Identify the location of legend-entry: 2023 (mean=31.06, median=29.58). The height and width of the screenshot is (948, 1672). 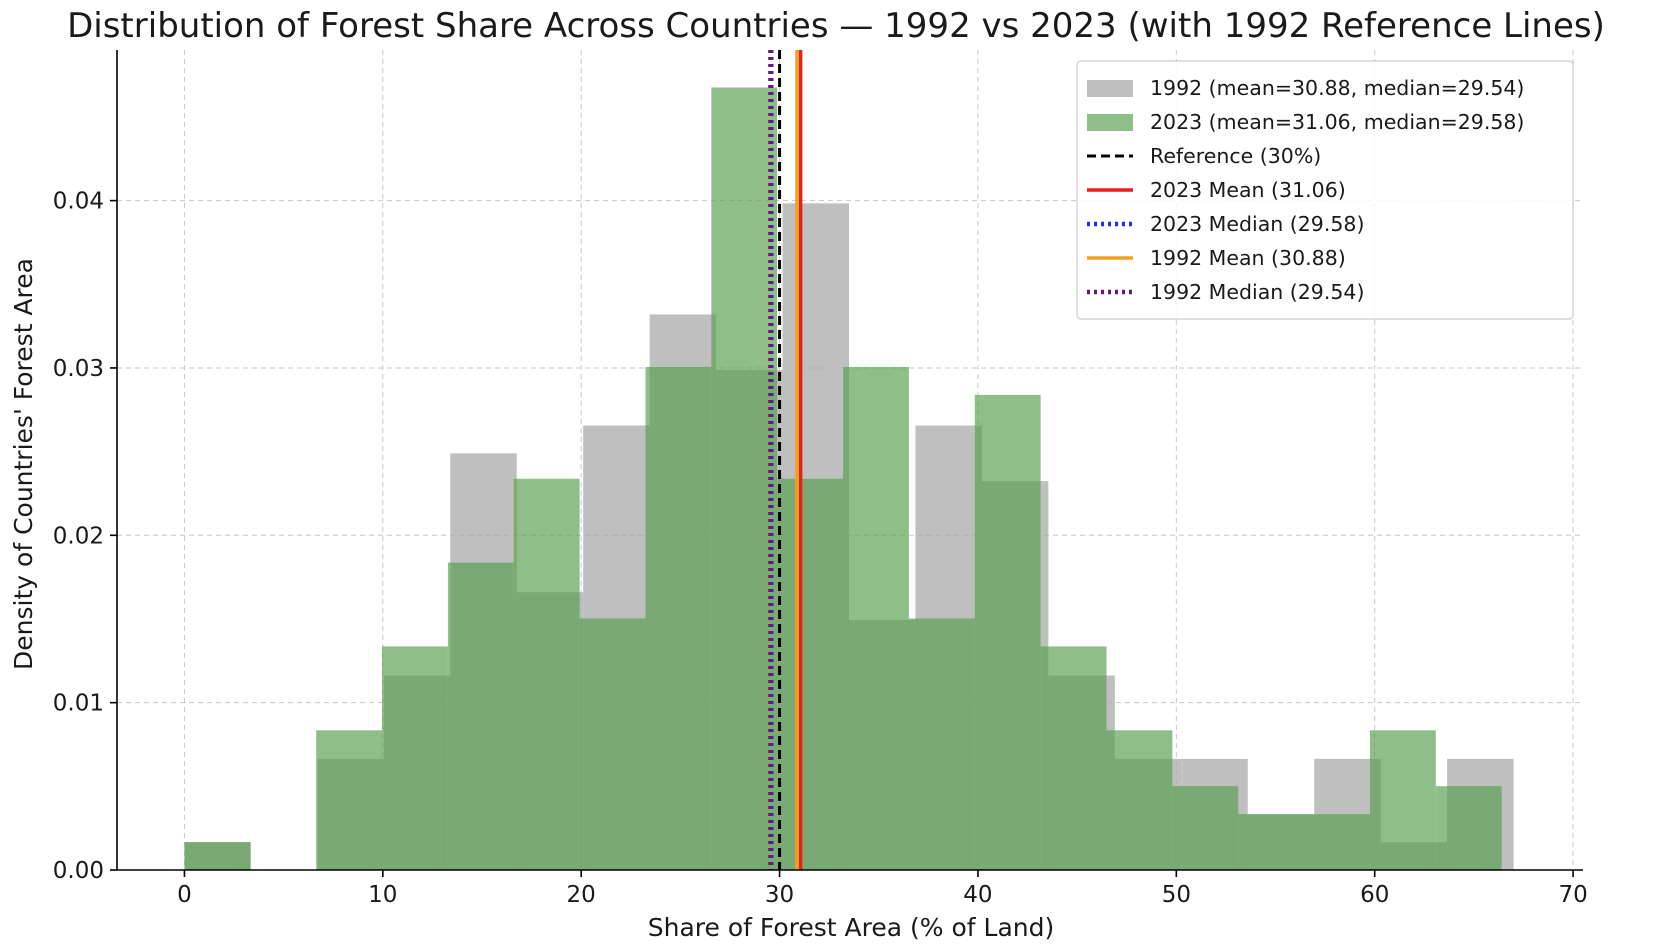
(1305, 122).